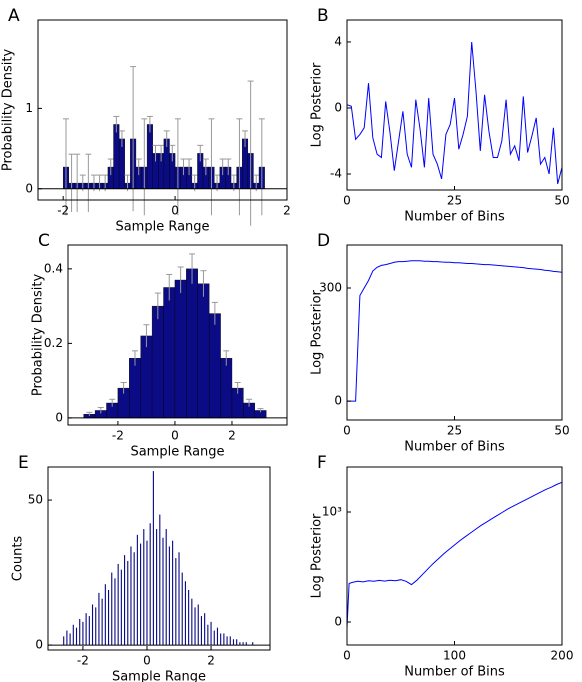  I want to click on panel-label: E, so click(23, 463).